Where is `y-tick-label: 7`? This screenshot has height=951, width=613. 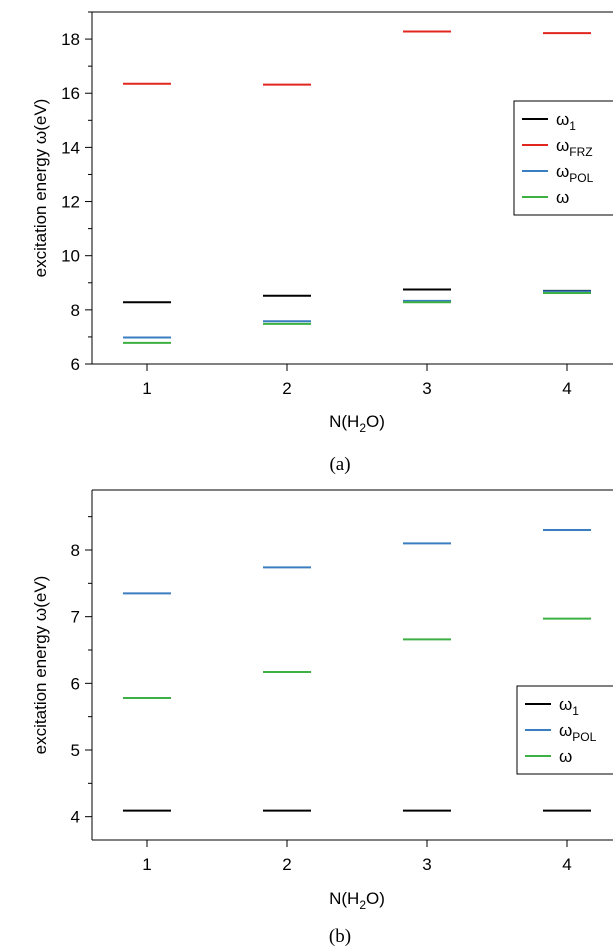
y-tick-label: 7 is located at coordinates (75, 617).